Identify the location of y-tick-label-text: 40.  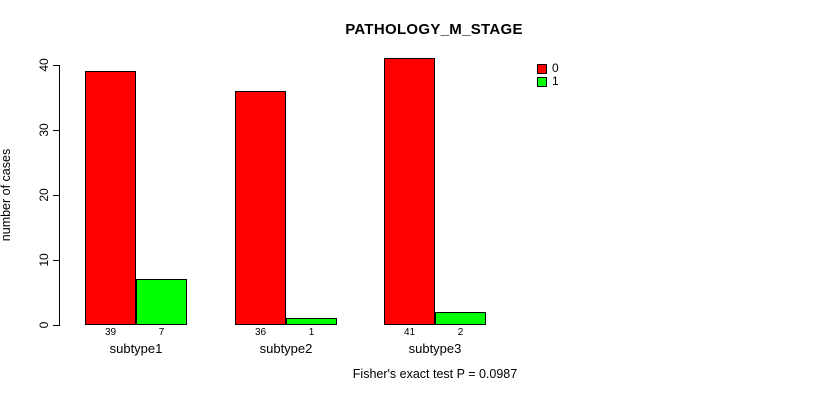
(44, 65).